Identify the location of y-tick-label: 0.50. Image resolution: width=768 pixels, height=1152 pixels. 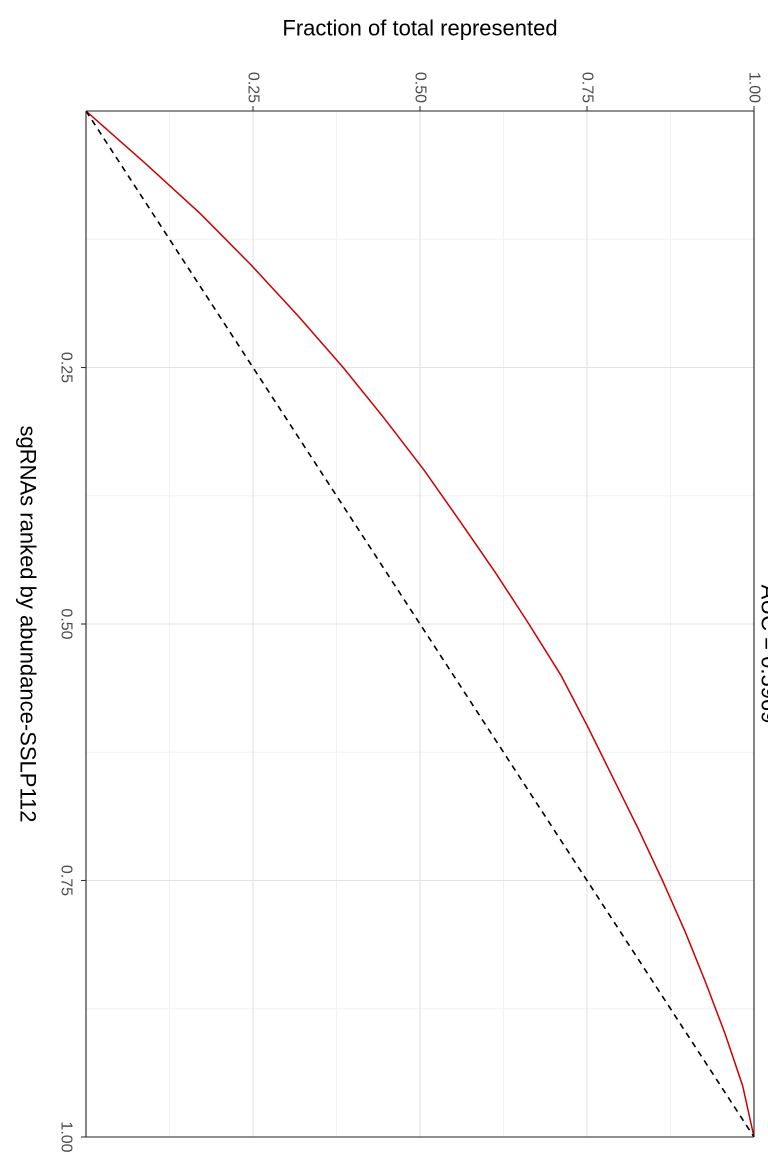
(420, 87).